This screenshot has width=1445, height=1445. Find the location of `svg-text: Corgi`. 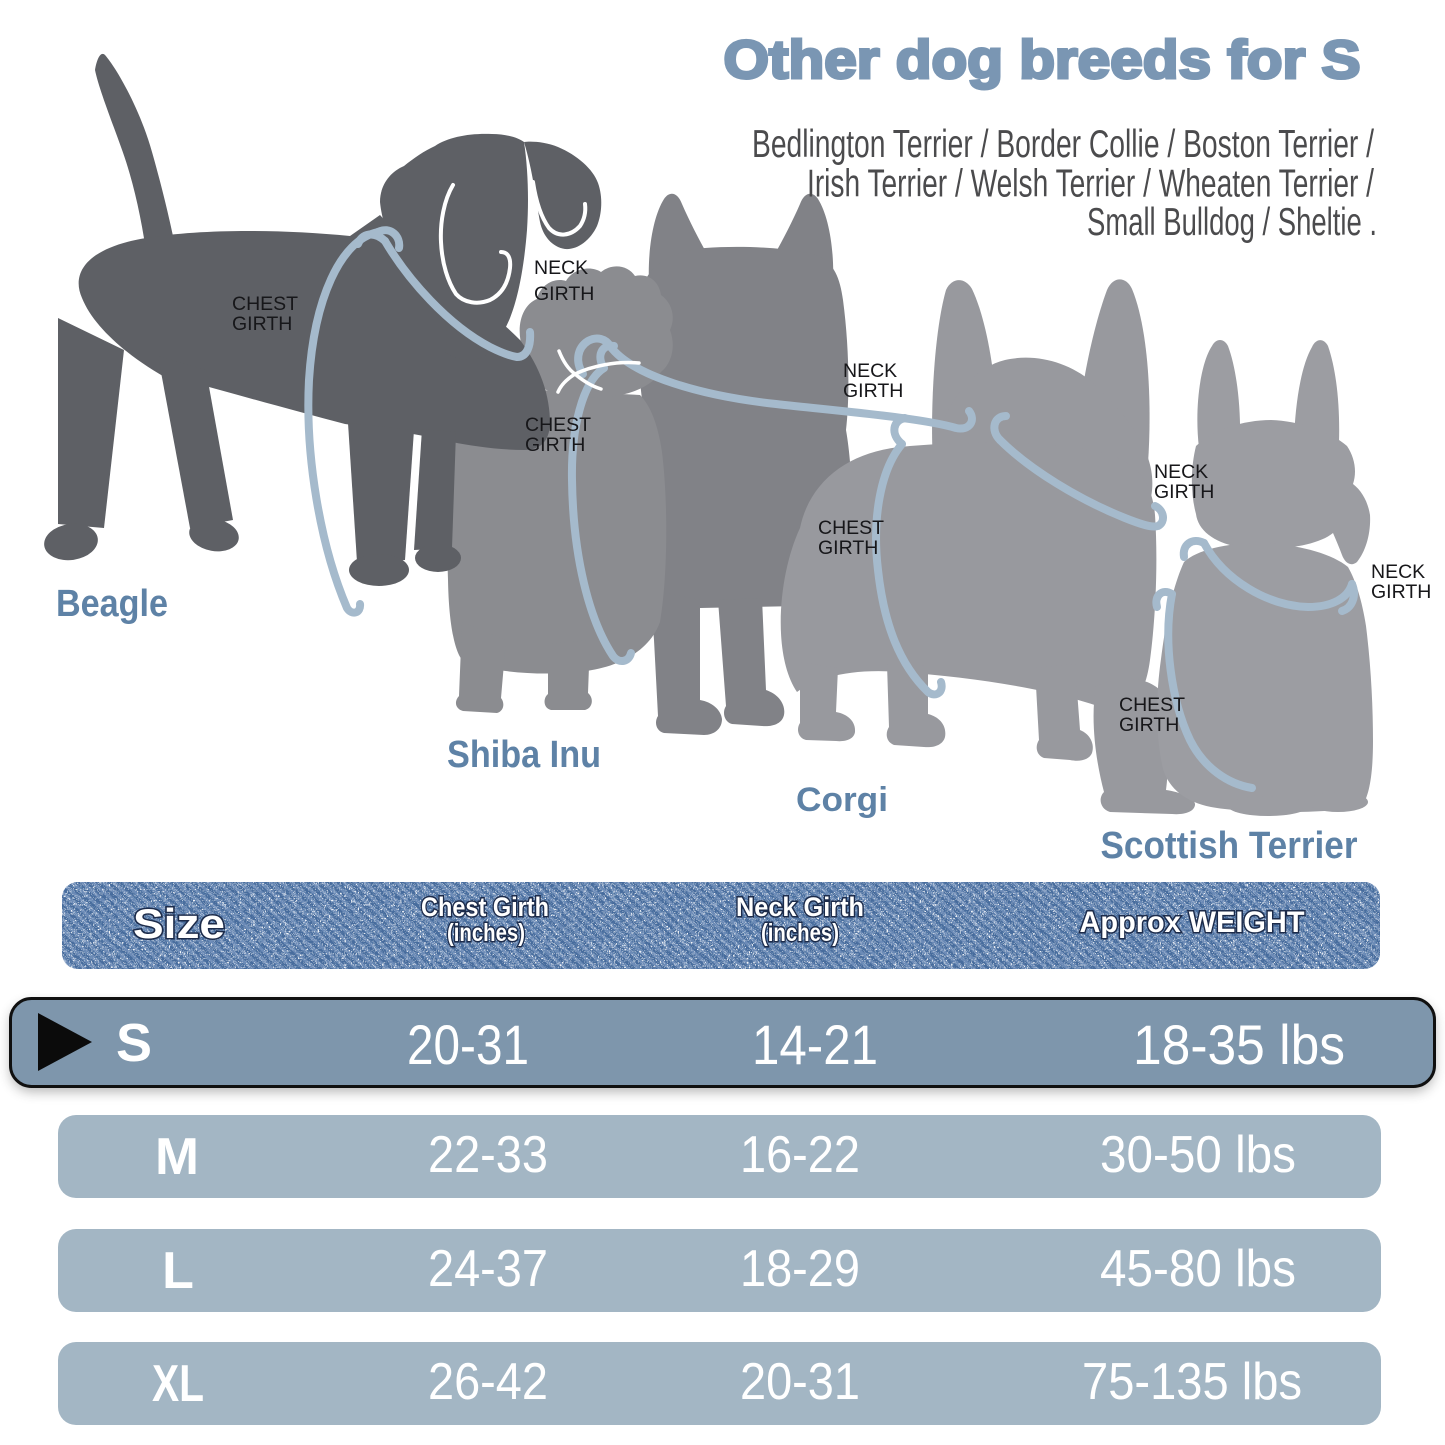

svg-text: Corgi is located at coordinates (842, 800).